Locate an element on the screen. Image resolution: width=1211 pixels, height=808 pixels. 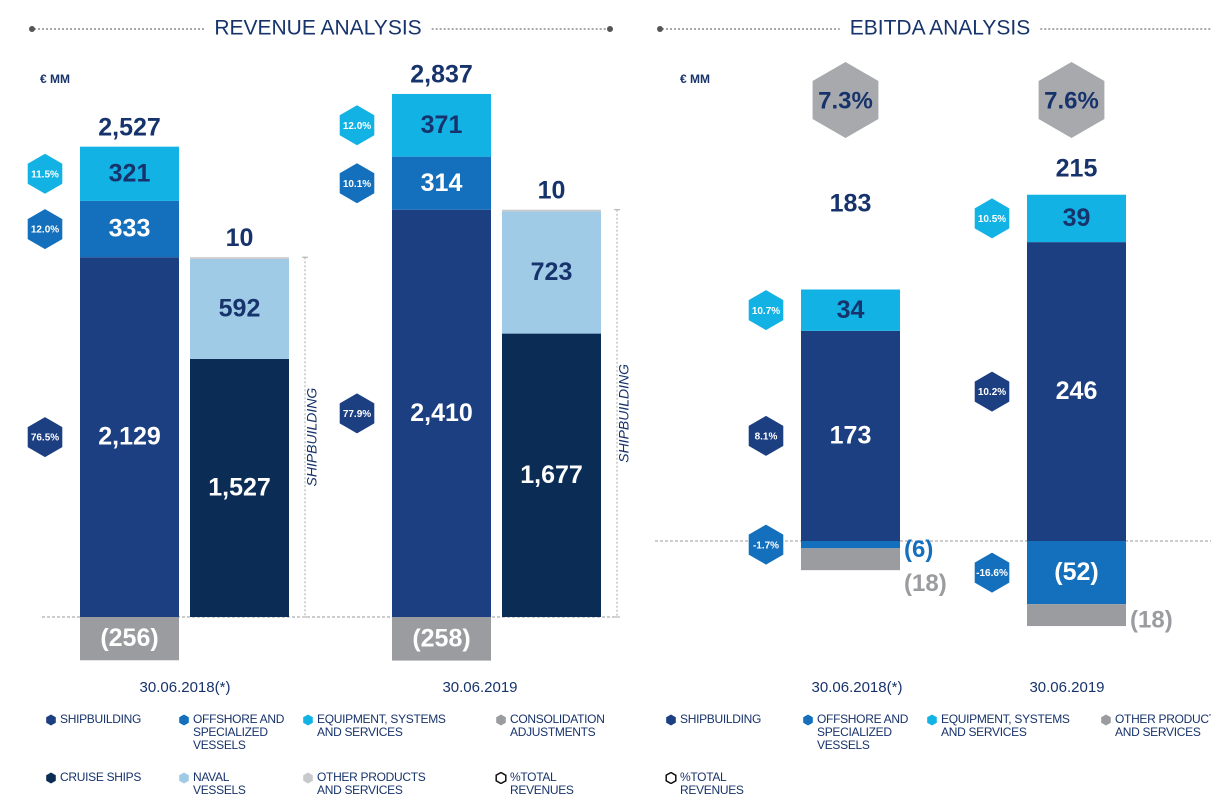
segment-label: (52) is located at coordinates (1076, 572).